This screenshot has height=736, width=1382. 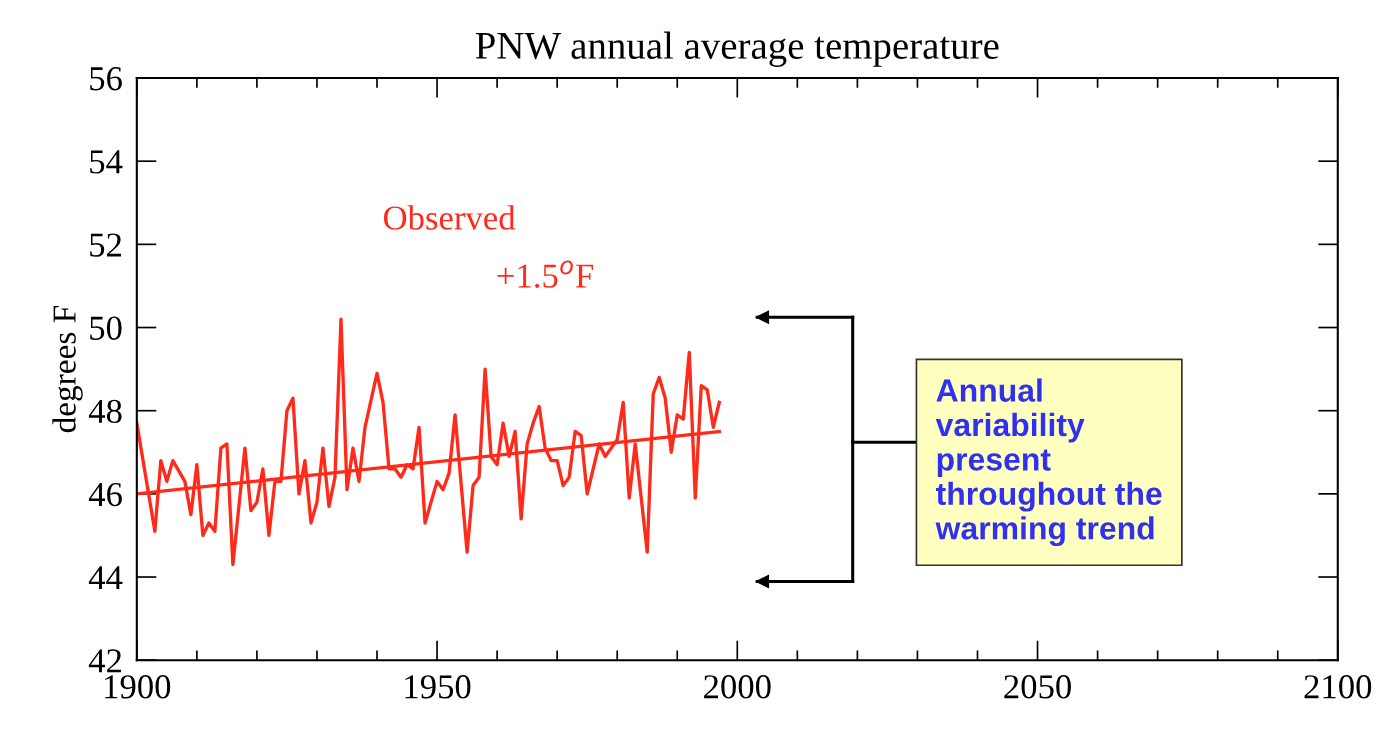 I want to click on y-tick-label: 46, so click(x=105, y=494).